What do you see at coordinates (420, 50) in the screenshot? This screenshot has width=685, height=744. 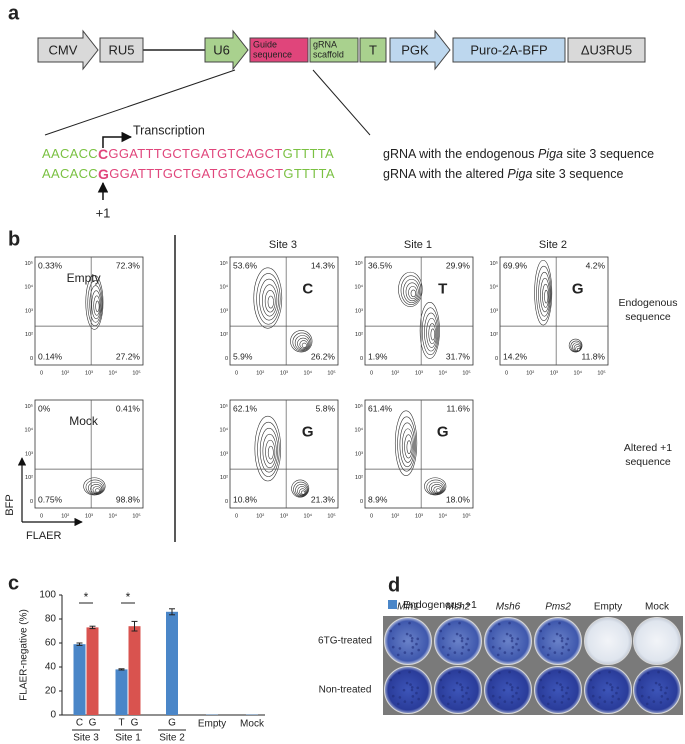 I see `vector-arrow` at bounding box center [420, 50].